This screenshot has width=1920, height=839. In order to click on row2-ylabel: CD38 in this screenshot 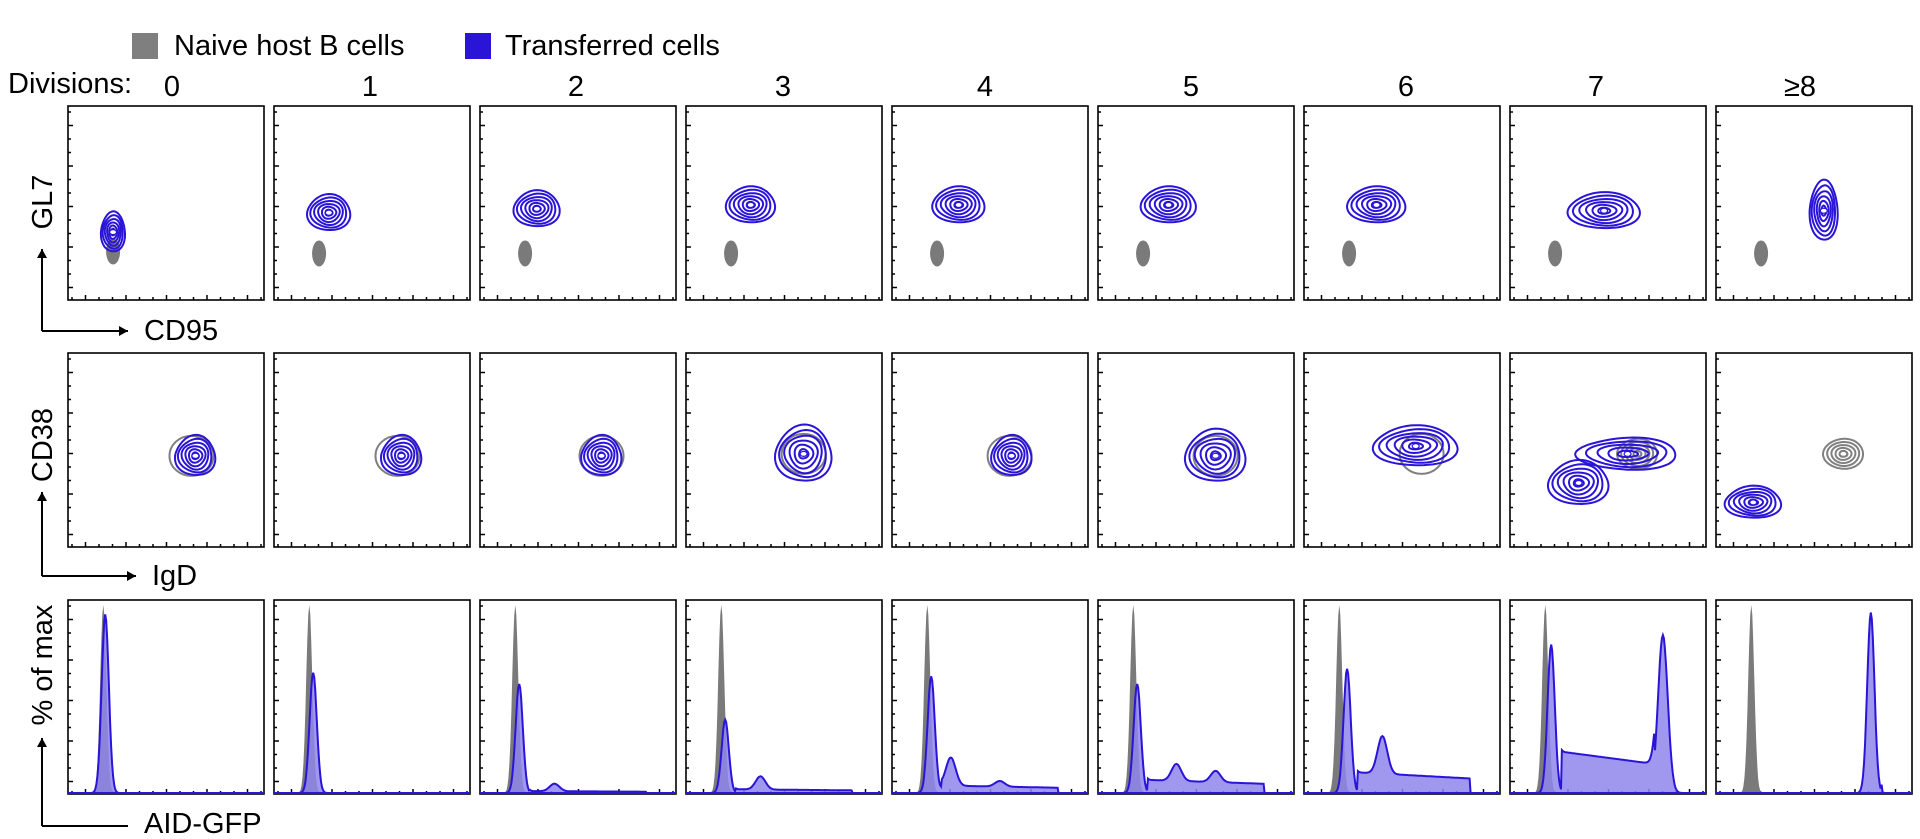, I will do `click(43, 445)`.